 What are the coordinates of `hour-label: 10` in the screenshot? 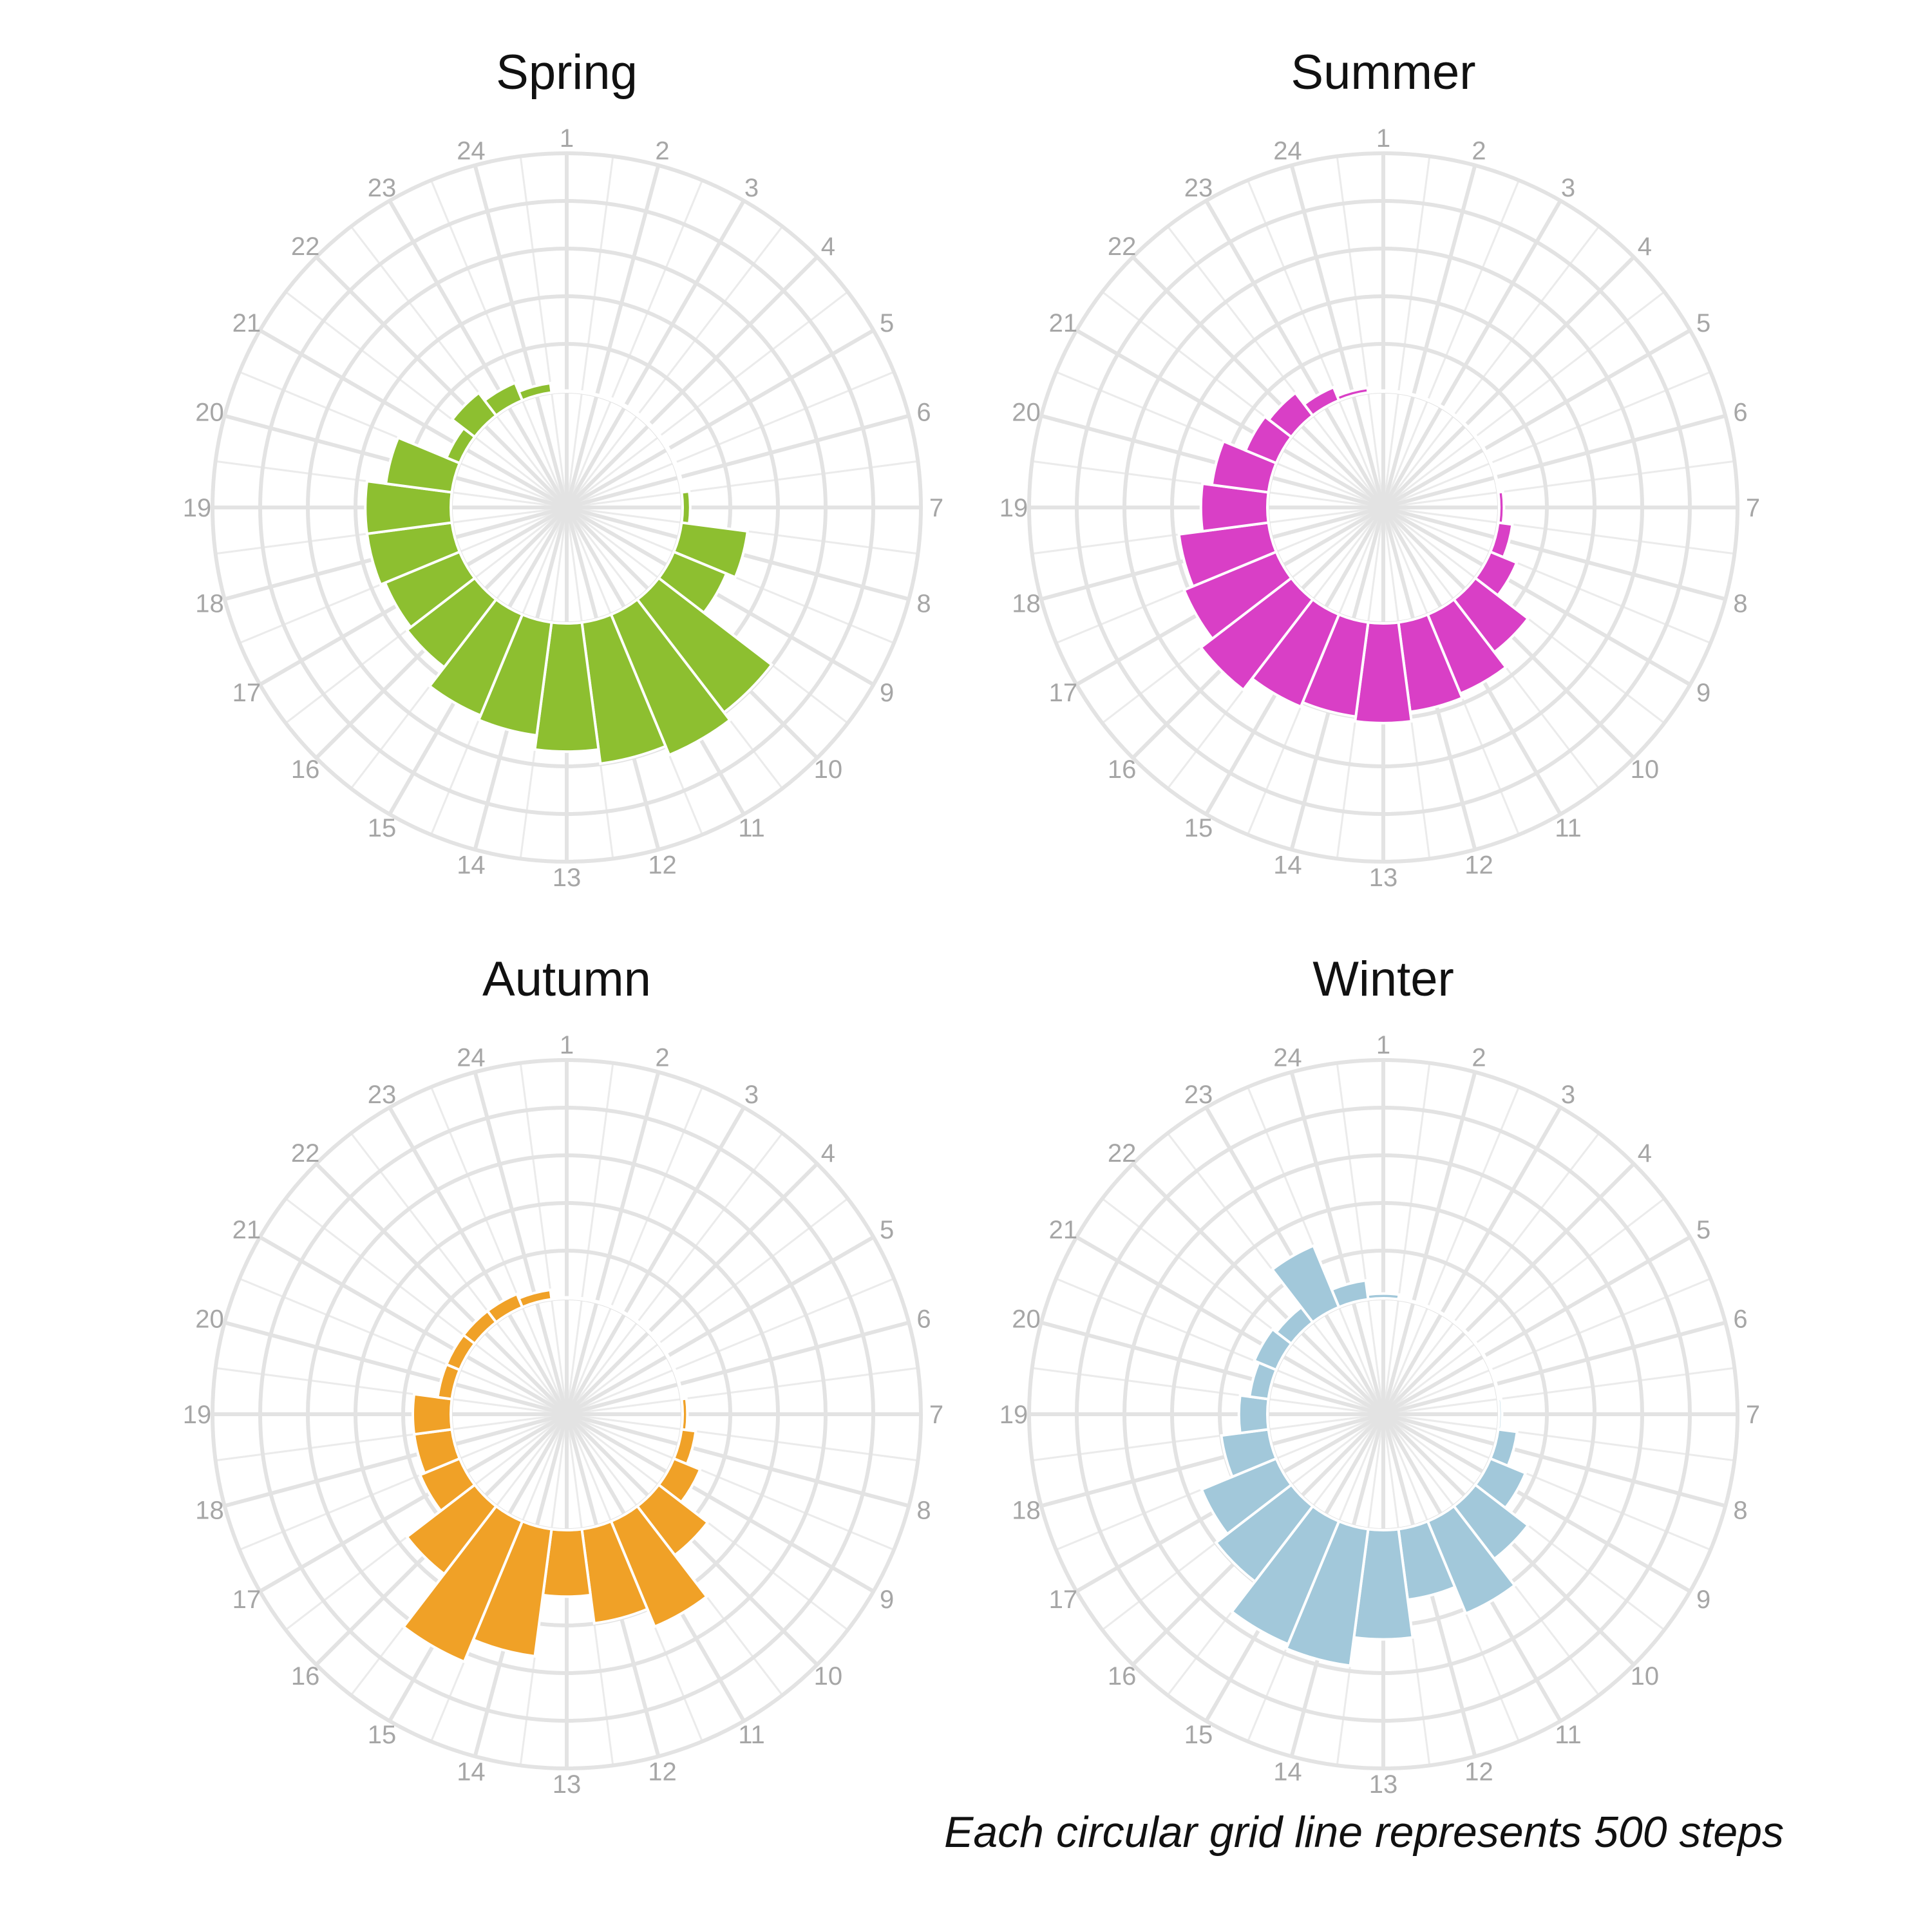 It's located at (828, 770).